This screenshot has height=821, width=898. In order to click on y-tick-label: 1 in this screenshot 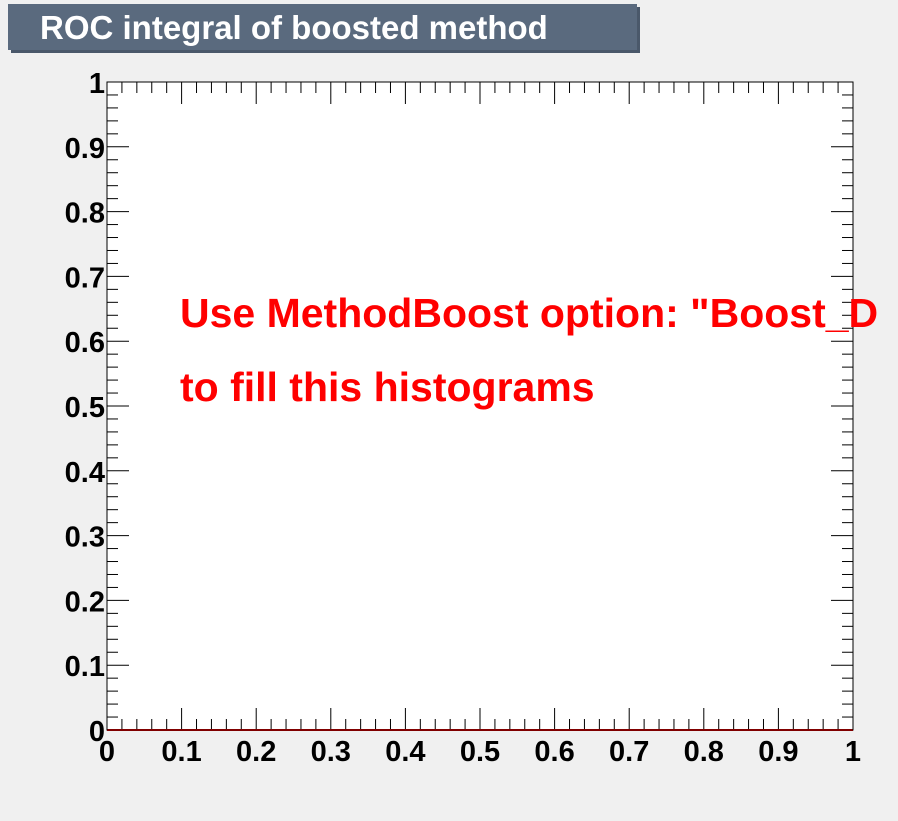, I will do `click(97, 84)`.